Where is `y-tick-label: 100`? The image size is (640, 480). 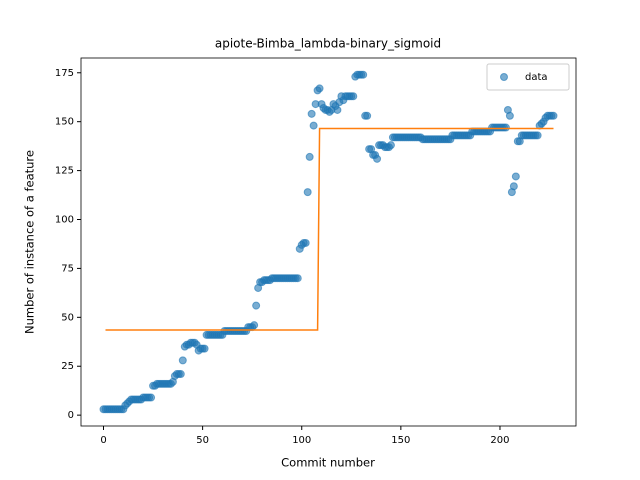
y-tick-label: 100 is located at coordinates (64, 220).